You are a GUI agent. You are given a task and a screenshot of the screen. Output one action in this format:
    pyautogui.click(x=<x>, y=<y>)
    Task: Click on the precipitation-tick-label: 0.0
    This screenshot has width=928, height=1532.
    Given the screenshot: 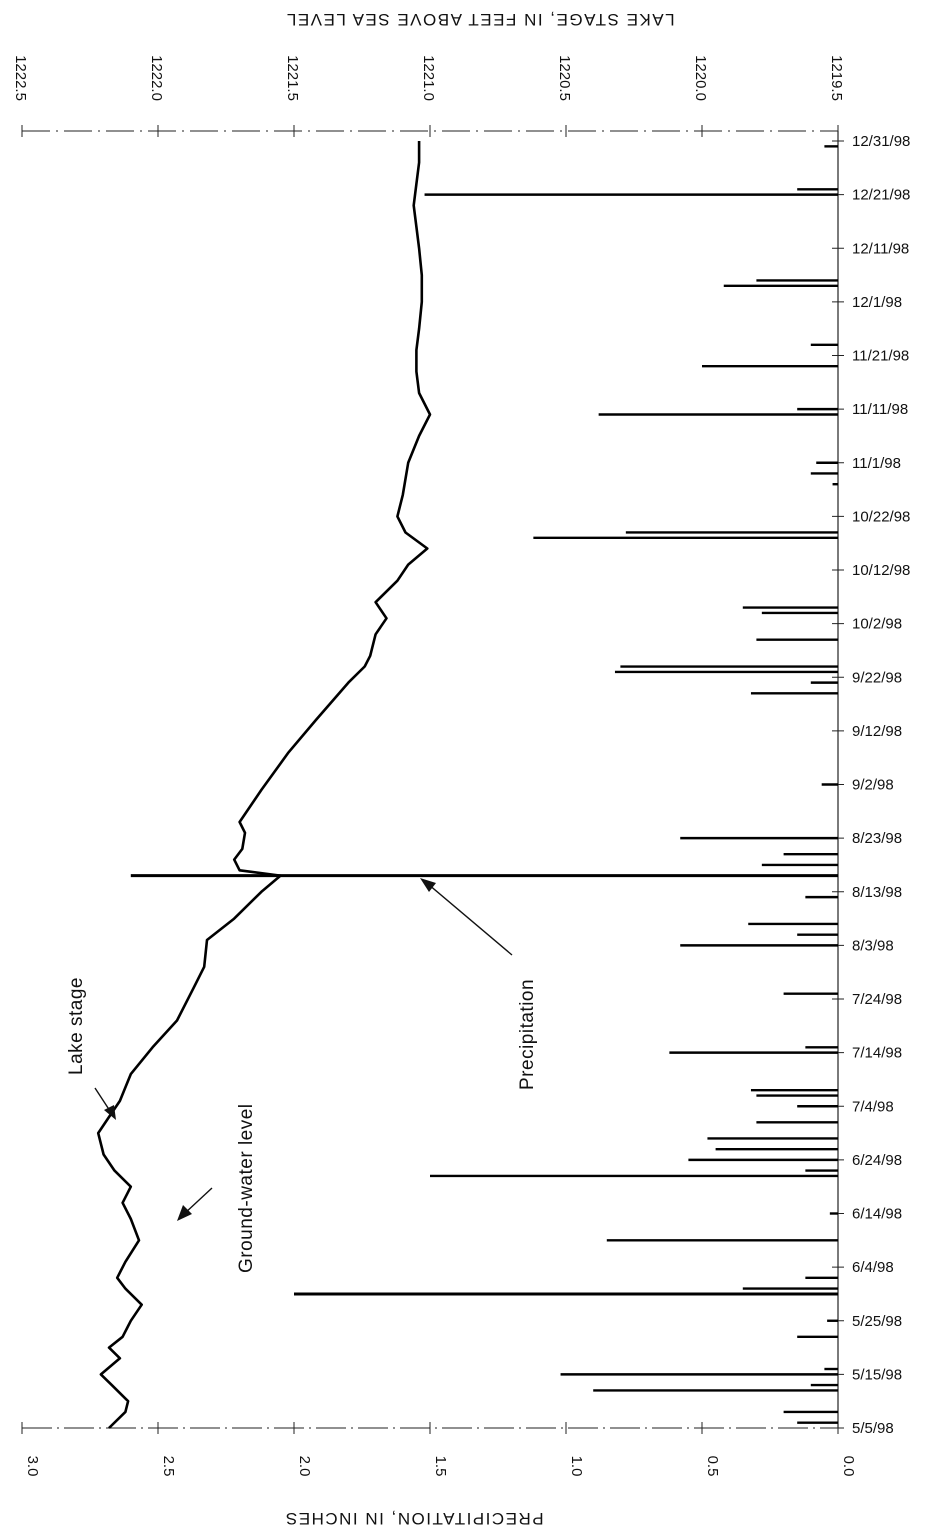 What is the action you would take?
    pyautogui.click(x=848, y=1466)
    